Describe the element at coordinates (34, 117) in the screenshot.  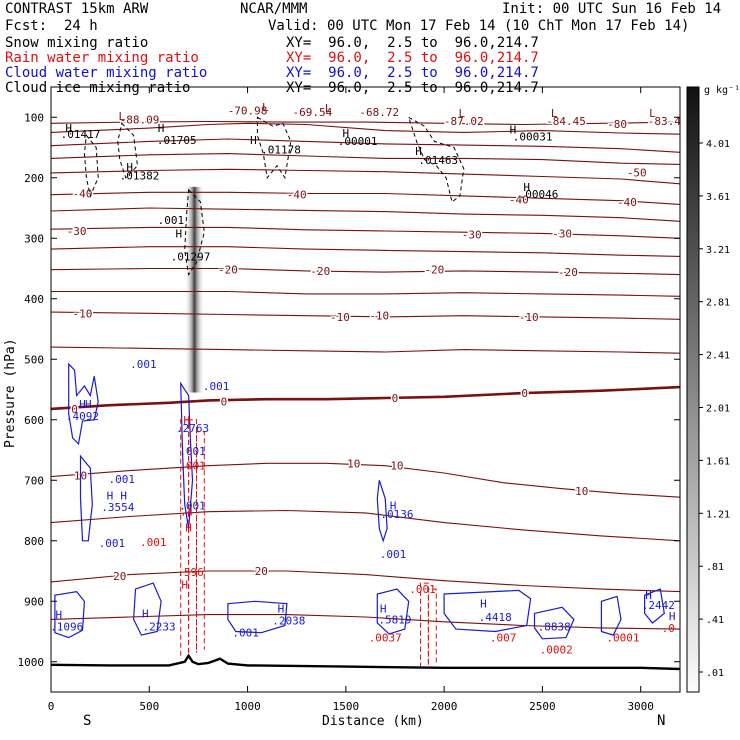
I see `y-tick-label: 100` at that location.